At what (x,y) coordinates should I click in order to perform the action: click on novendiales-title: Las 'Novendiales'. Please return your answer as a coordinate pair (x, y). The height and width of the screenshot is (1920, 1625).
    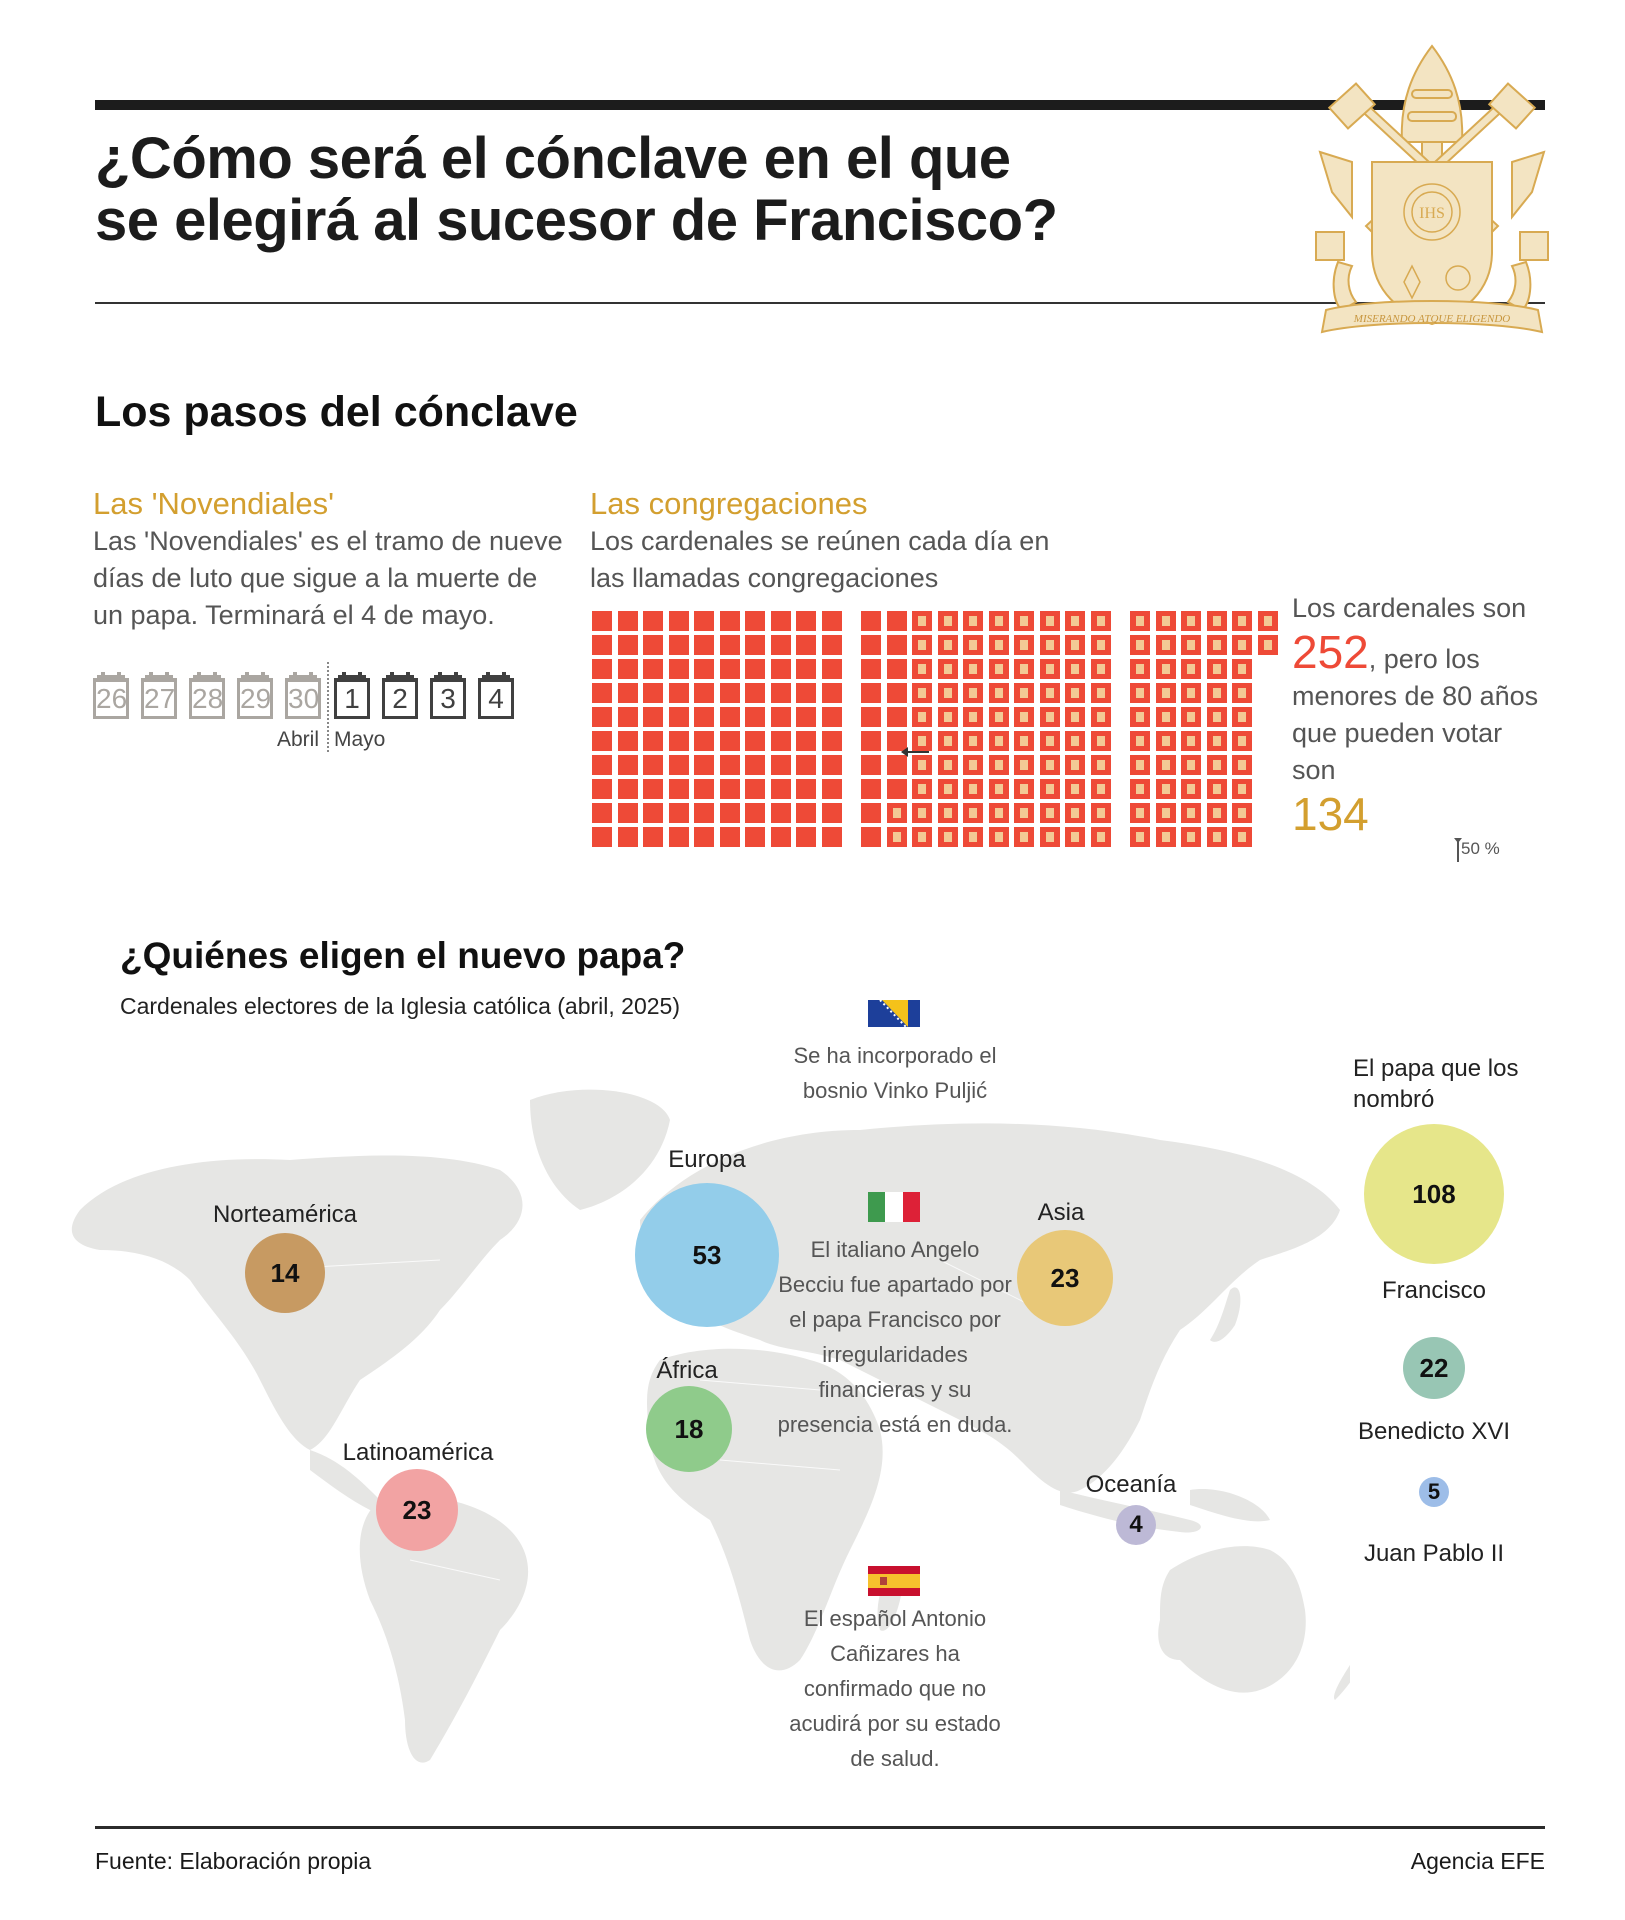
    Looking at the image, I should click on (214, 503).